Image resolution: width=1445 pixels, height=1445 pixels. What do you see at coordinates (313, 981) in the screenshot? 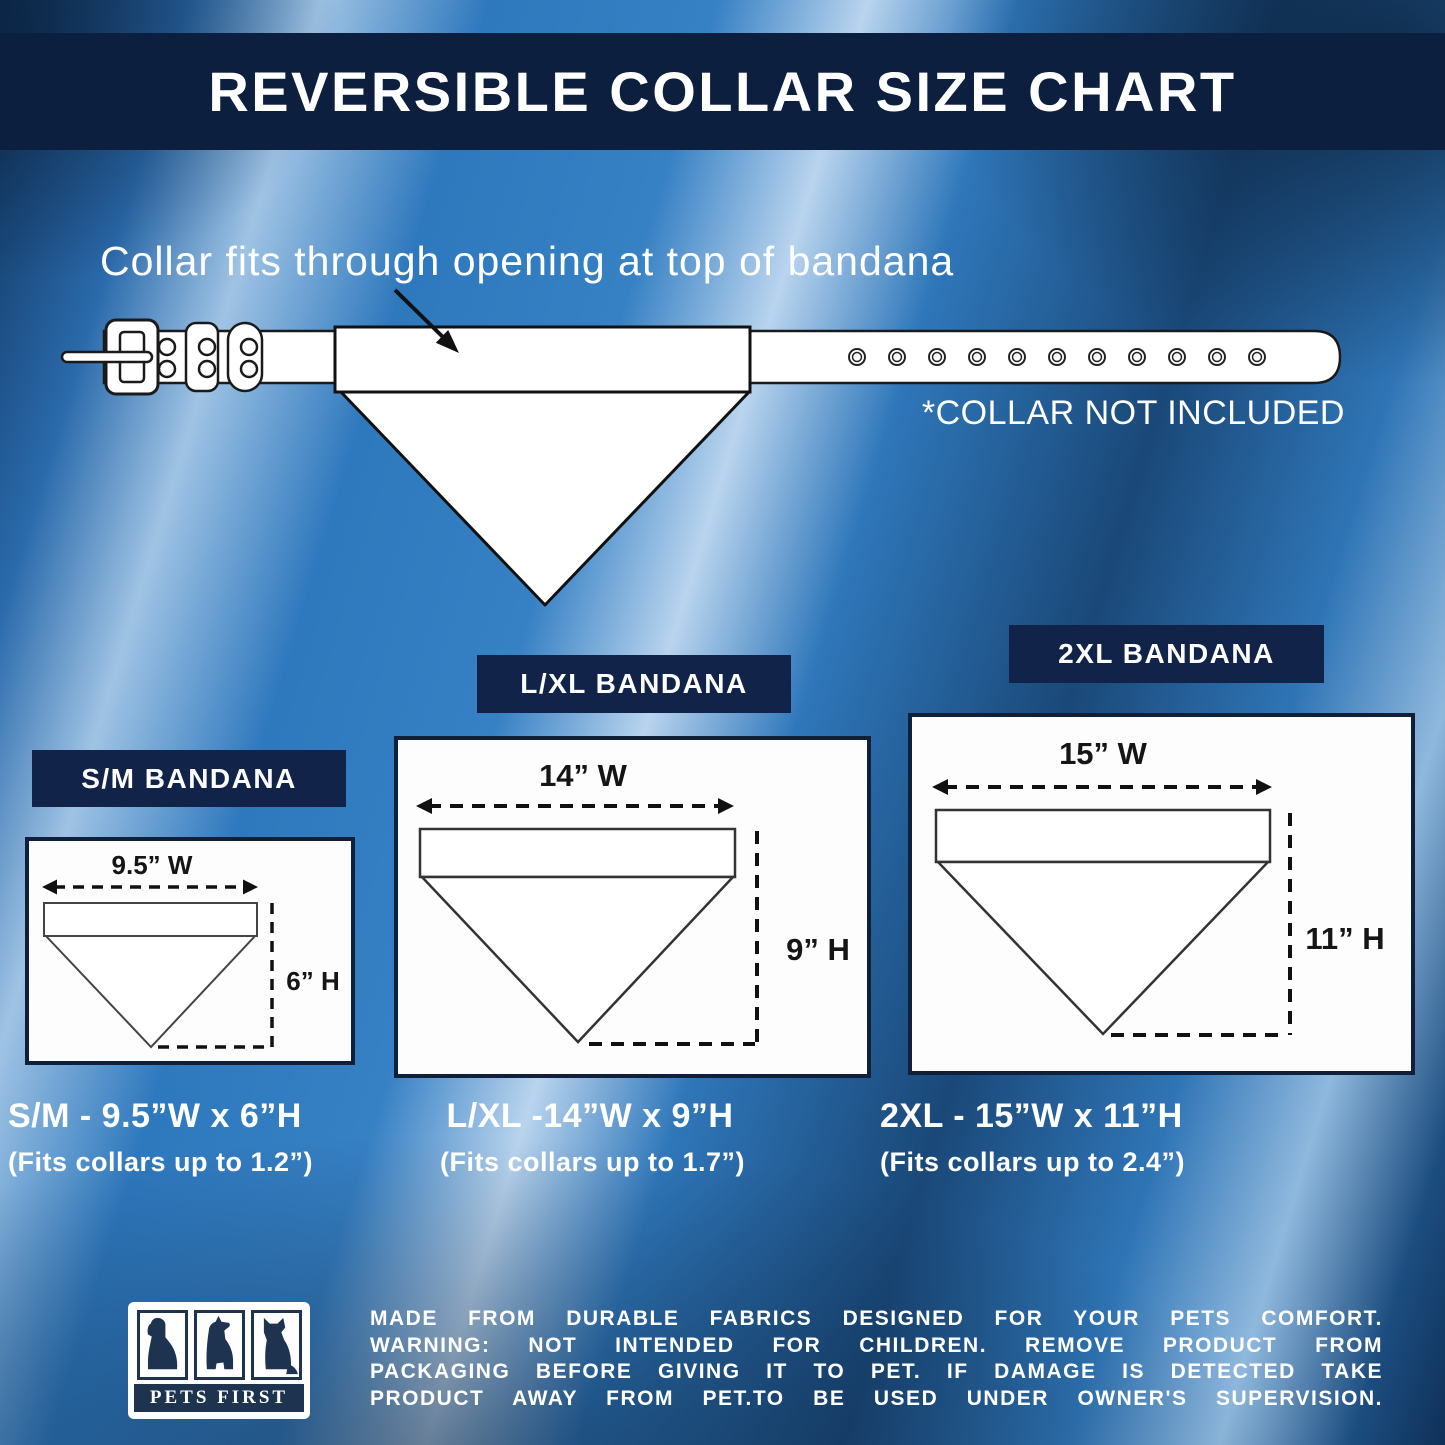
I see `sm-height-label: 6” H` at bounding box center [313, 981].